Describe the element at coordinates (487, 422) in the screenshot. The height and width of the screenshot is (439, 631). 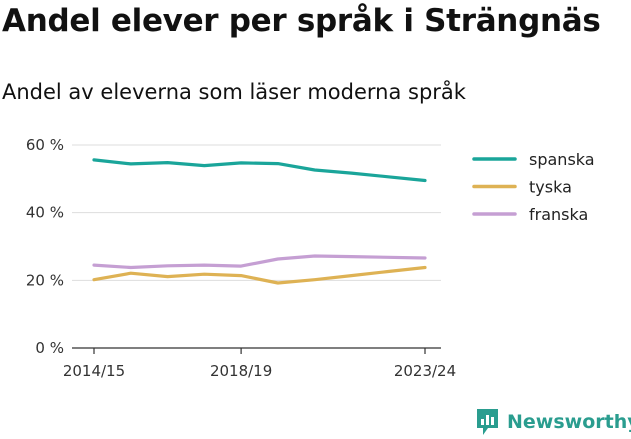
I see `newsworthy-logo-icon` at that location.